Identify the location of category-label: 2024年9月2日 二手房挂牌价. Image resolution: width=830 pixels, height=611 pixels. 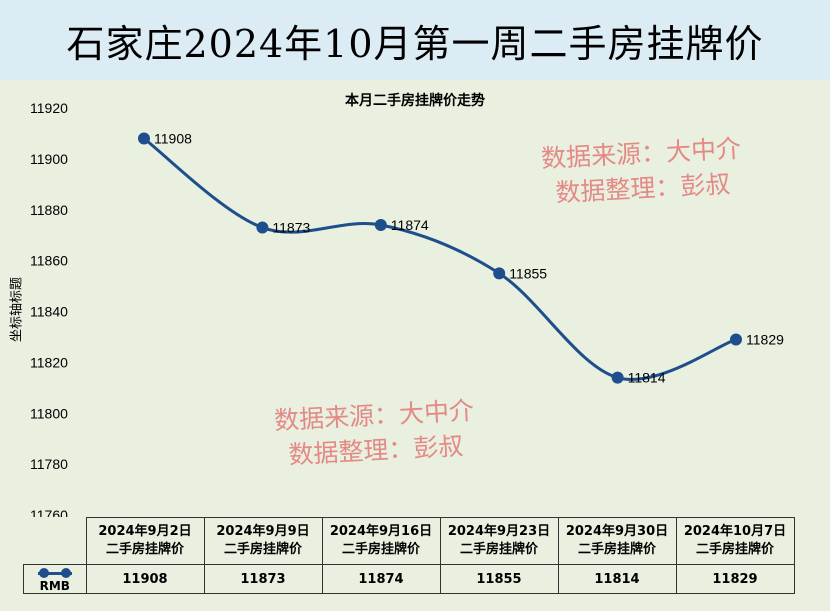
(145, 541).